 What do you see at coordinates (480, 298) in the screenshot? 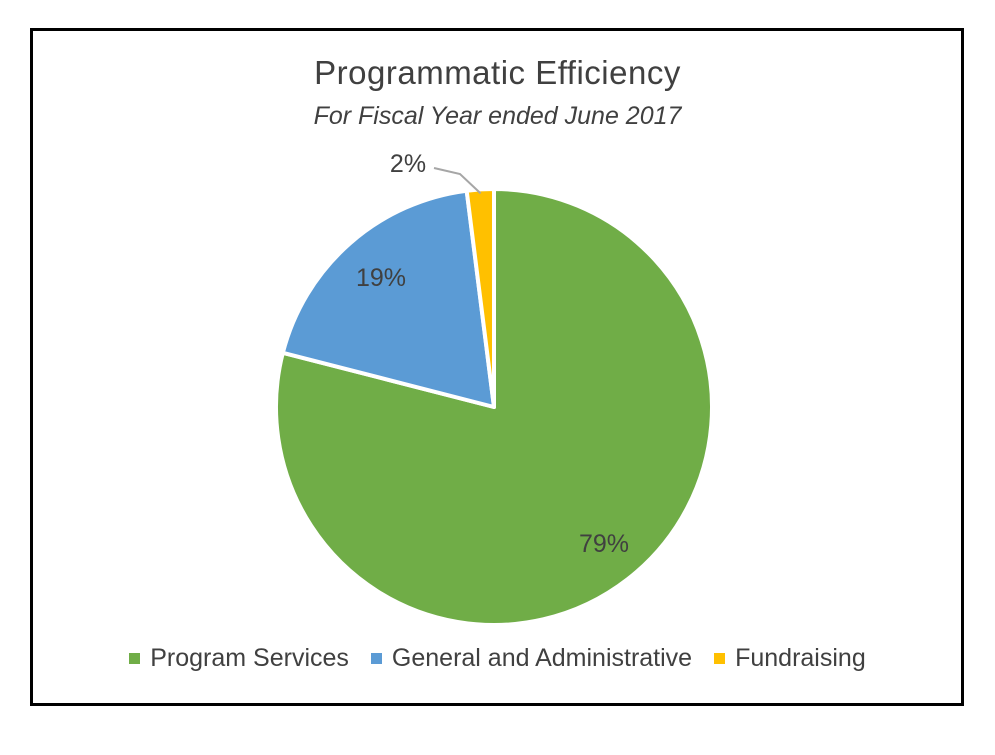
I see `pie-slice-fundraising` at bounding box center [480, 298].